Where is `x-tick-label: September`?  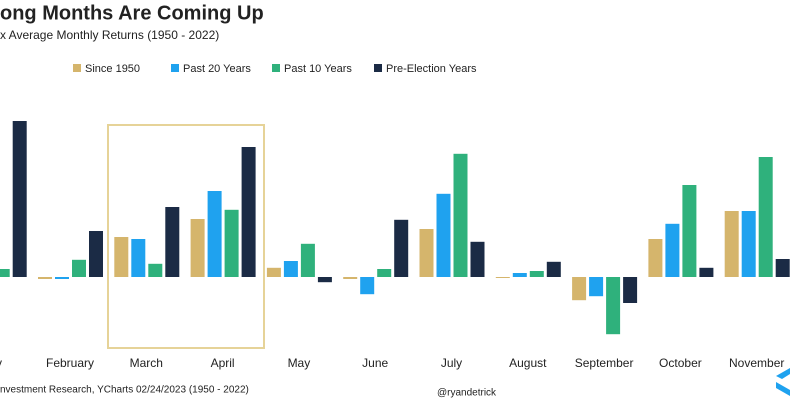
x-tick-label: September is located at coordinates (604, 363).